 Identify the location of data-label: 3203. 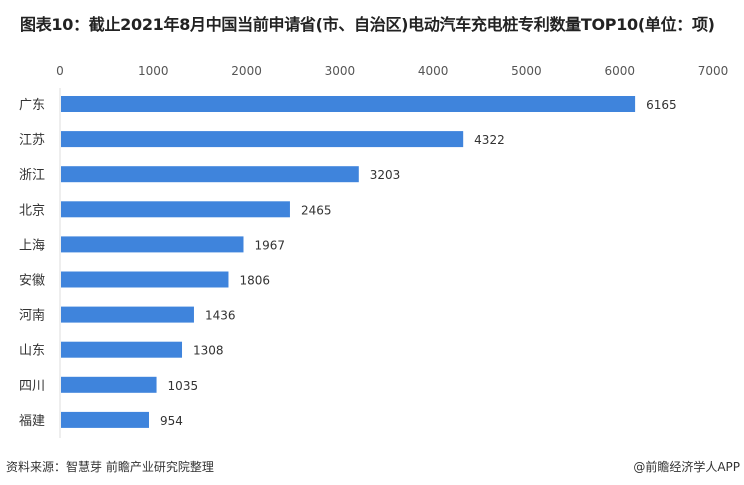
(385, 175).